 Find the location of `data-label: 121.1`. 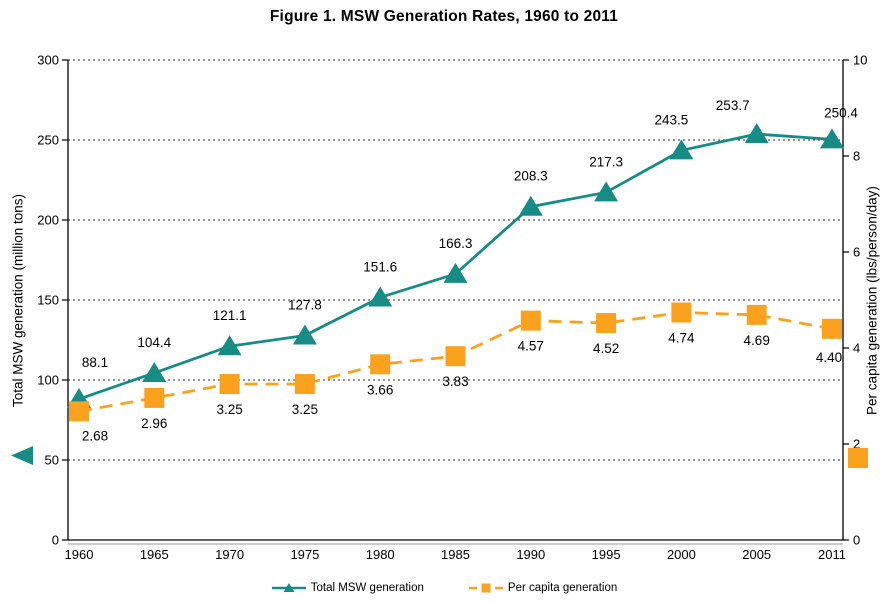

data-label: 121.1 is located at coordinates (230, 315).